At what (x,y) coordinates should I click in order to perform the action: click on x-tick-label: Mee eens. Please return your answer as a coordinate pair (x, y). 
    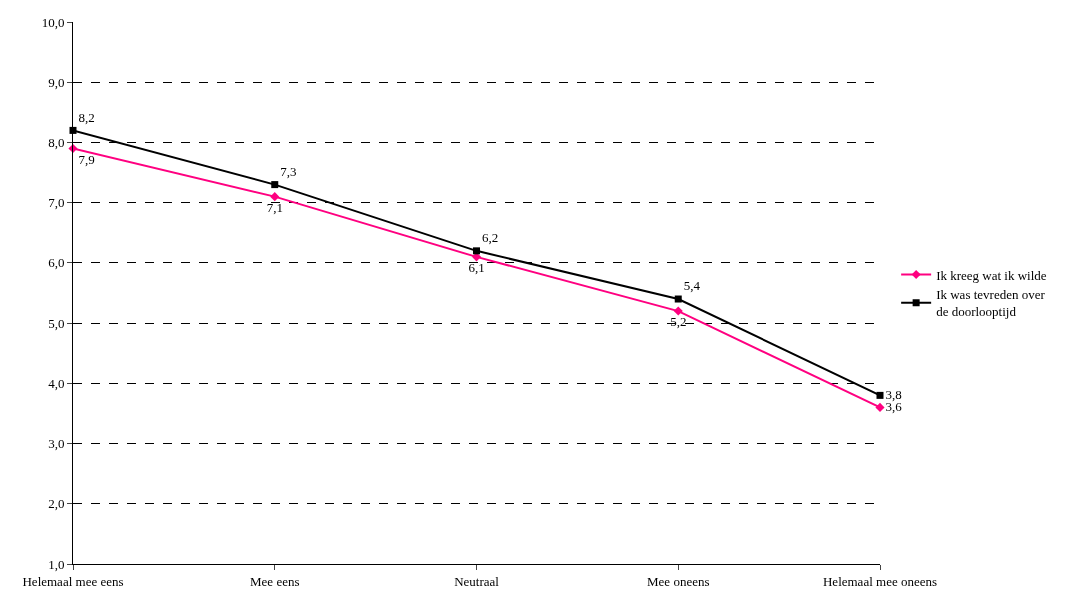
    Looking at the image, I should click on (275, 581).